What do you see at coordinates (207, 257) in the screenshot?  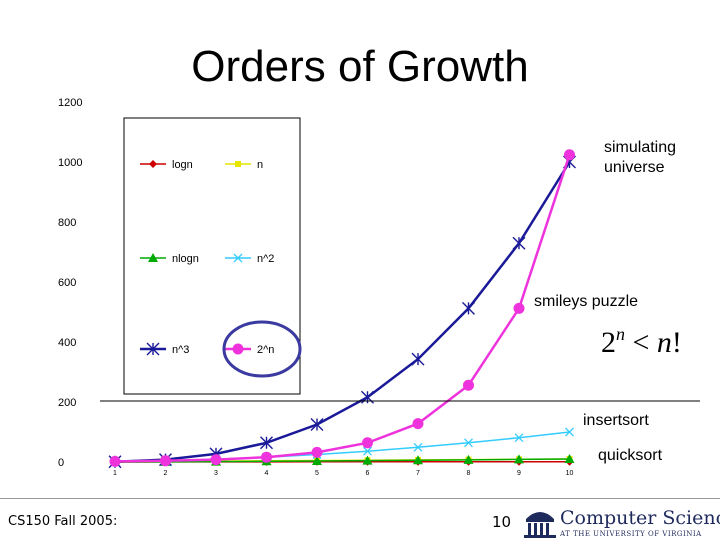 I see `legend: logn n nlogn n^2 n^3 2^n` at bounding box center [207, 257].